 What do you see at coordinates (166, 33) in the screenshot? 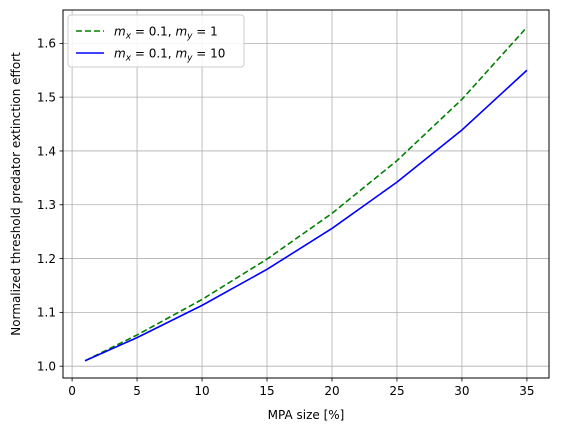
I see `legend-label-1: mx = 0.1, my = 1` at bounding box center [166, 33].